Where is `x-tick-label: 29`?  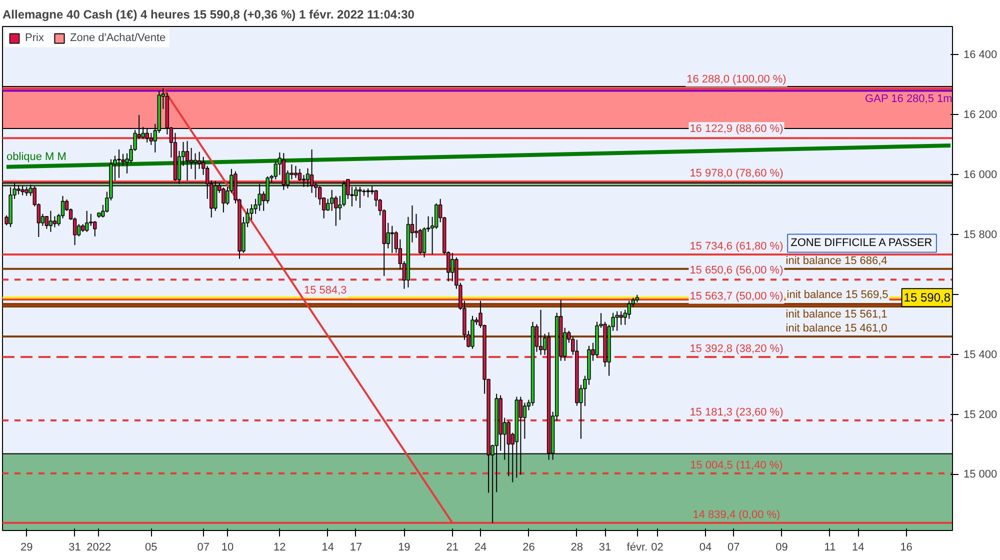 x-tick-label: 29 is located at coordinates (26, 548).